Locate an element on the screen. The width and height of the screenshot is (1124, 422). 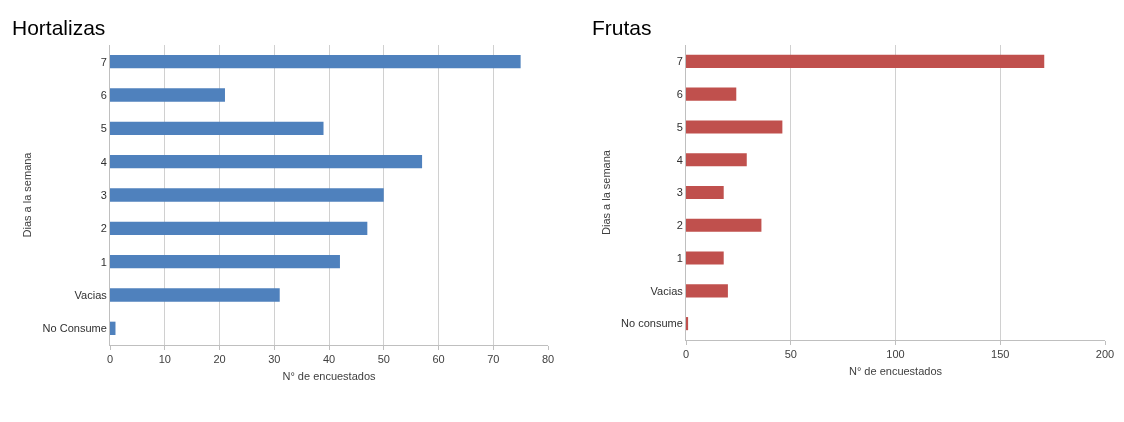
x-tick-label: 150 is located at coordinates (1000, 354).